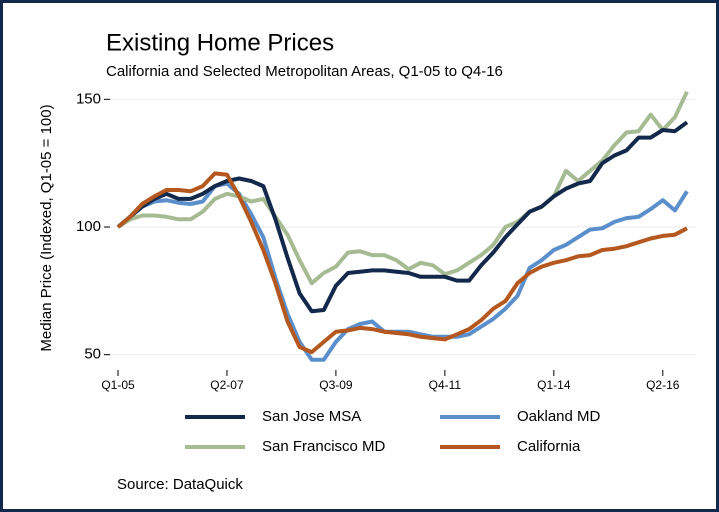  I want to click on legend-label: Oakland MD, so click(559, 416).